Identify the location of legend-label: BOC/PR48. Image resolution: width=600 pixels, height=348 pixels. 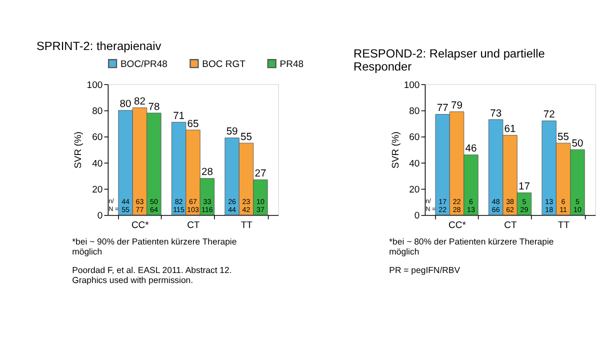
(144, 64).